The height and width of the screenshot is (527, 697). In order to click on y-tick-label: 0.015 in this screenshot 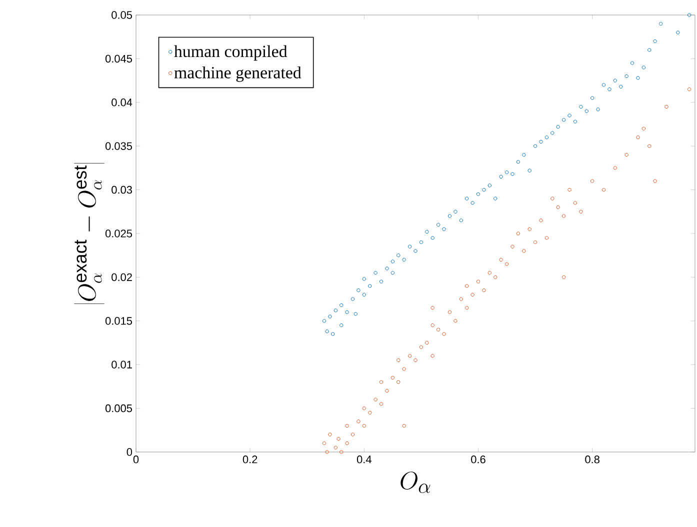, I will do `click(118, 321)`.